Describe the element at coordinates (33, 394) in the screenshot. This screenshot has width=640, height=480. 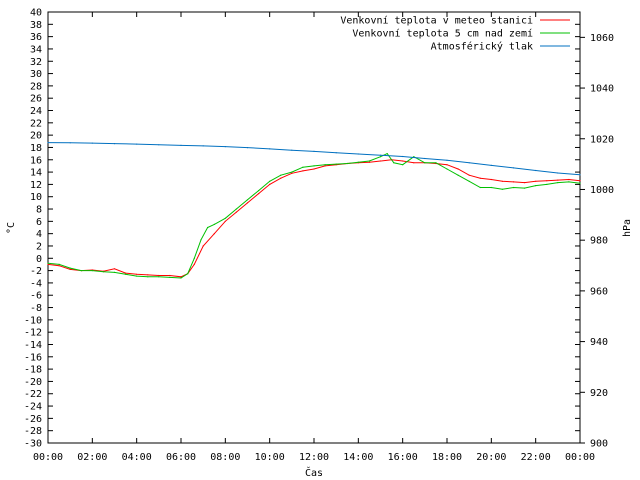
I see `y-tick-label: -22` at that location.